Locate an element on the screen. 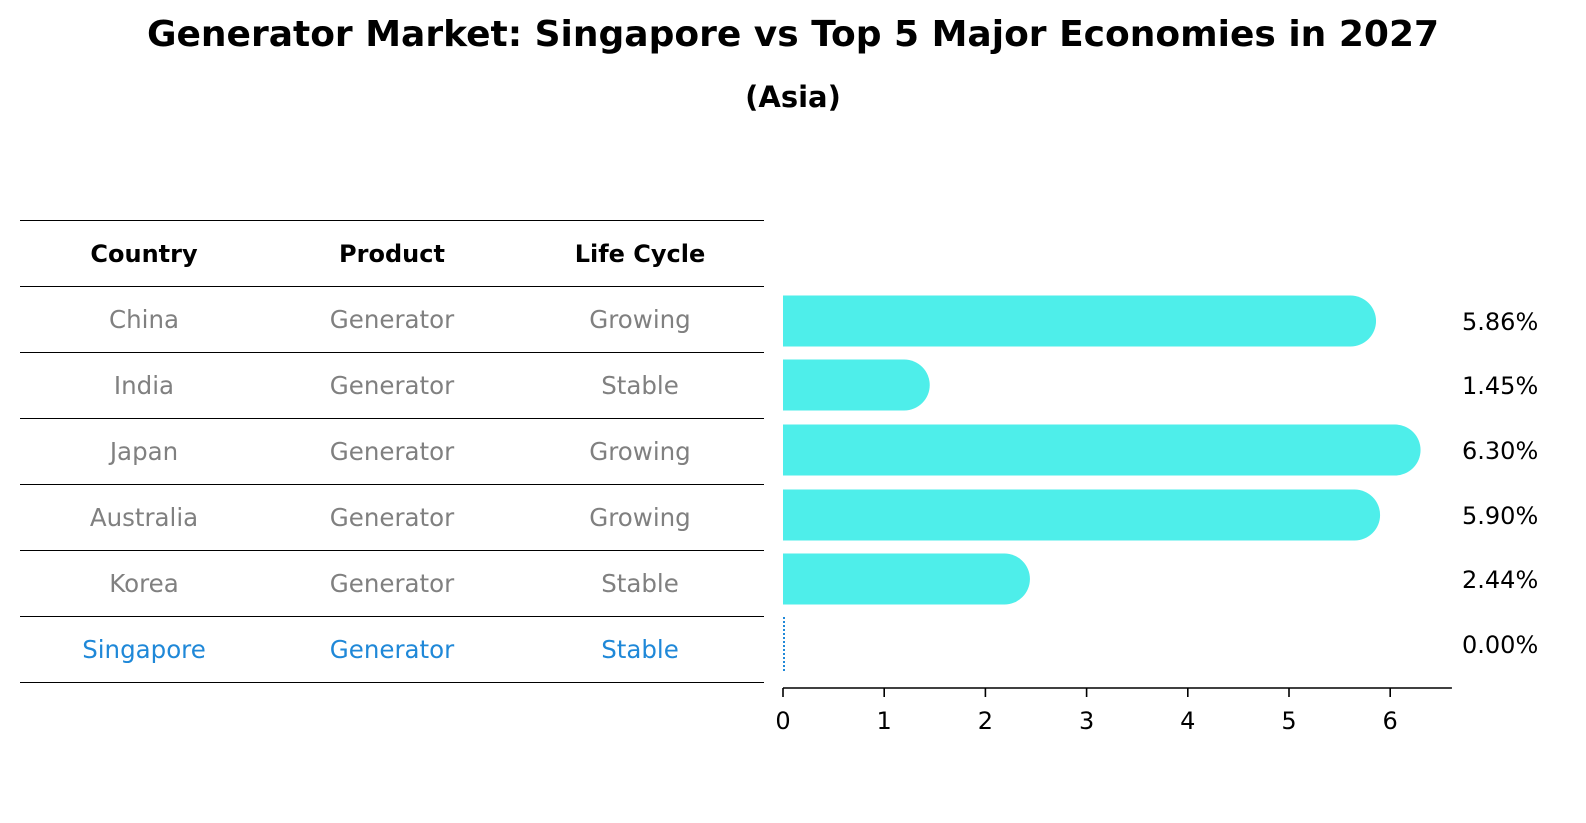 This screenshot has width=1586, height=823. x-tick-label: 6 is located at coordinates (1390, 721).